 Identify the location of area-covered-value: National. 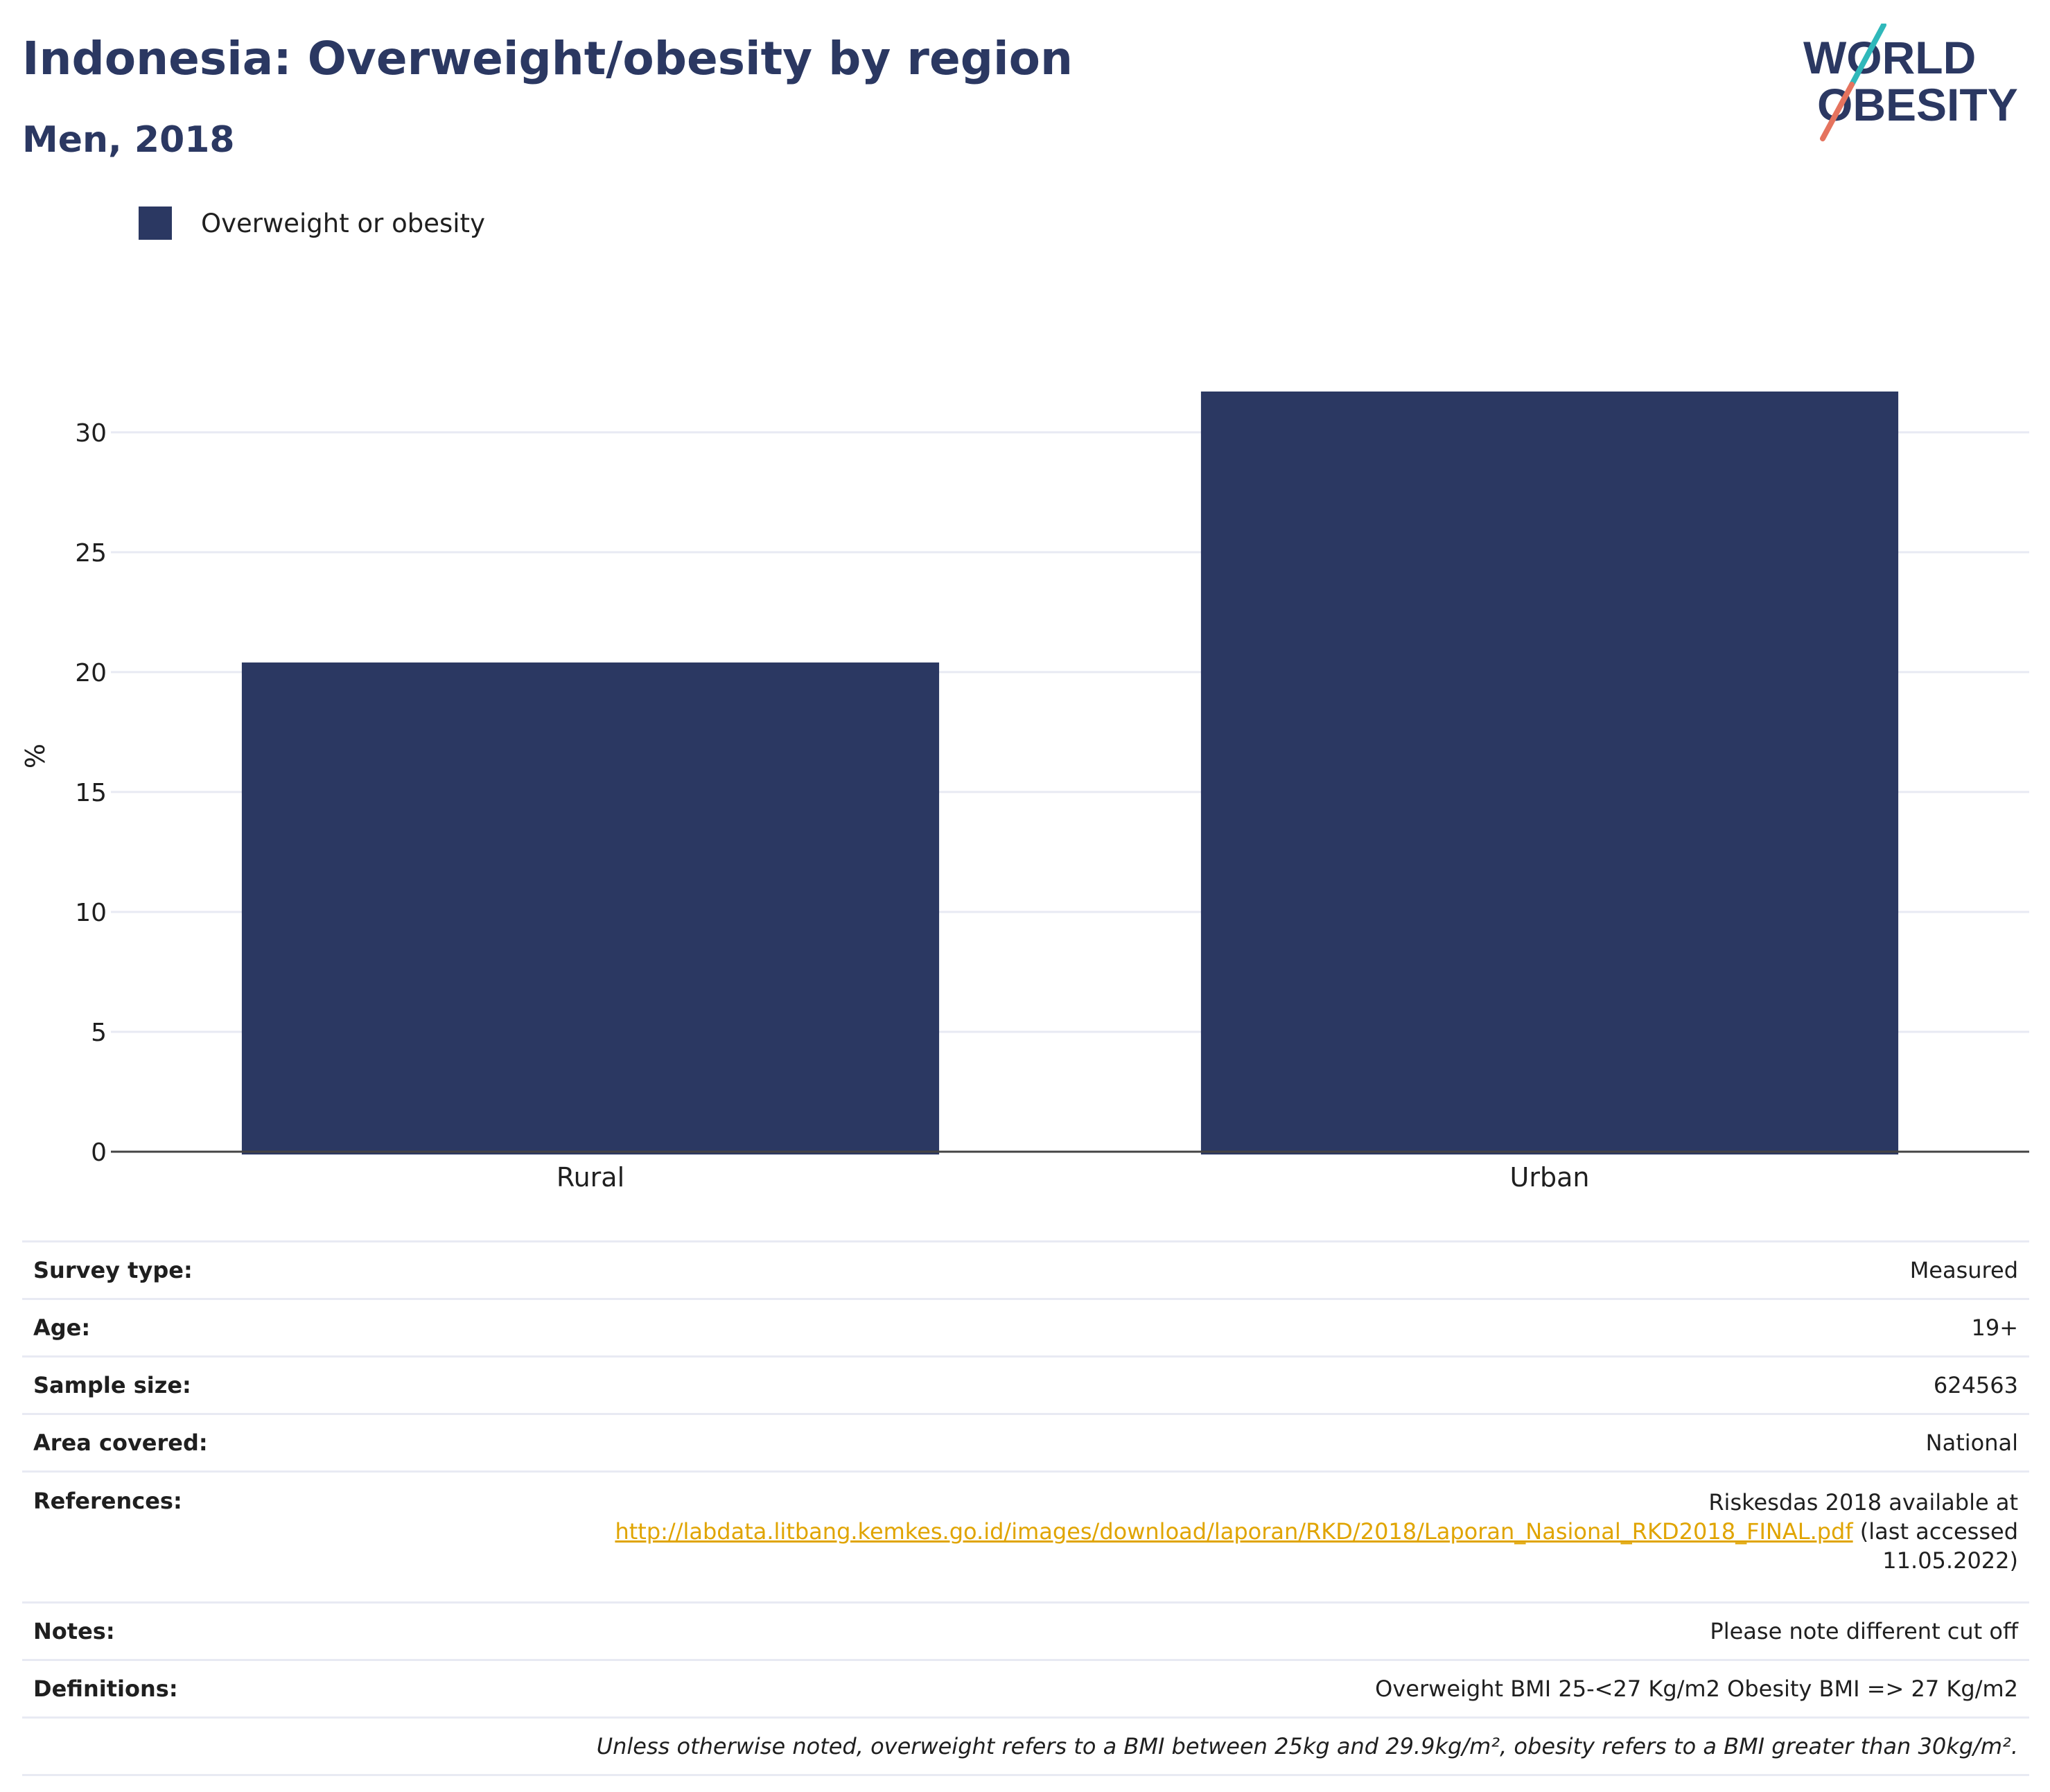
(1182, 1442).